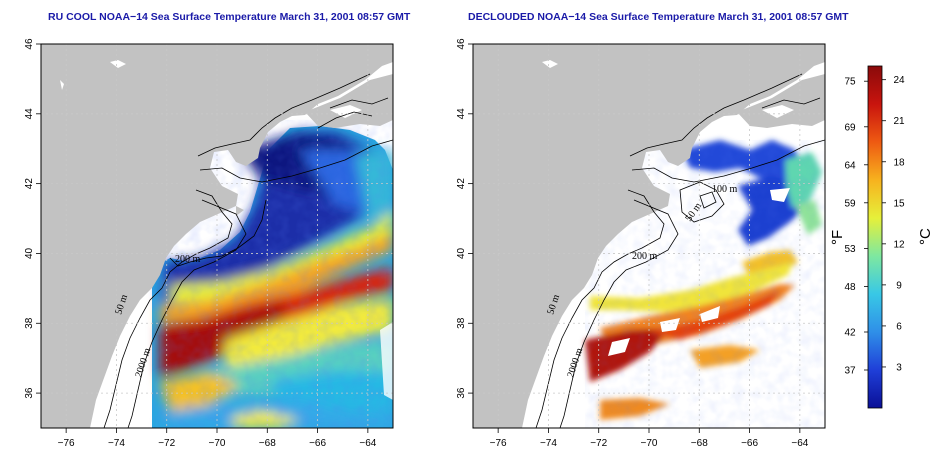 The image size is (950, 475). I want to click on left-y-tick-label: 36, so click(29, 393).